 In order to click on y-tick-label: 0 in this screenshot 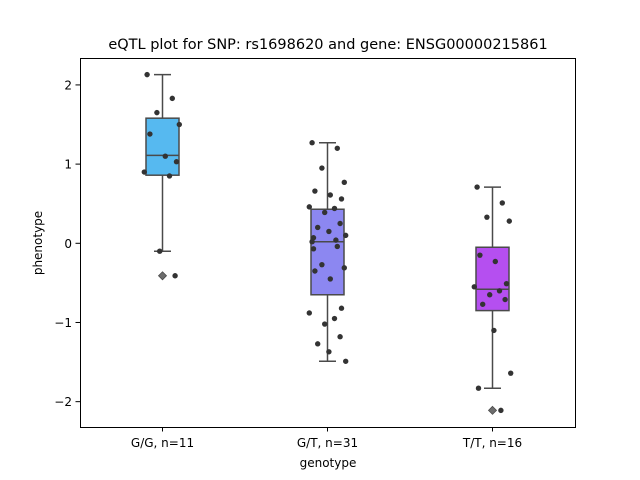, I will do `click(68, 244)`.